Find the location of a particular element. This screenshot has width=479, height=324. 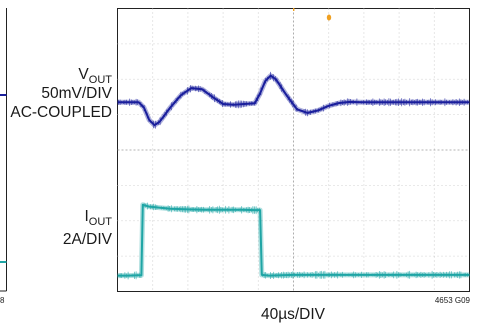

iout-label: IOUT is located at coordinates (98, 218).